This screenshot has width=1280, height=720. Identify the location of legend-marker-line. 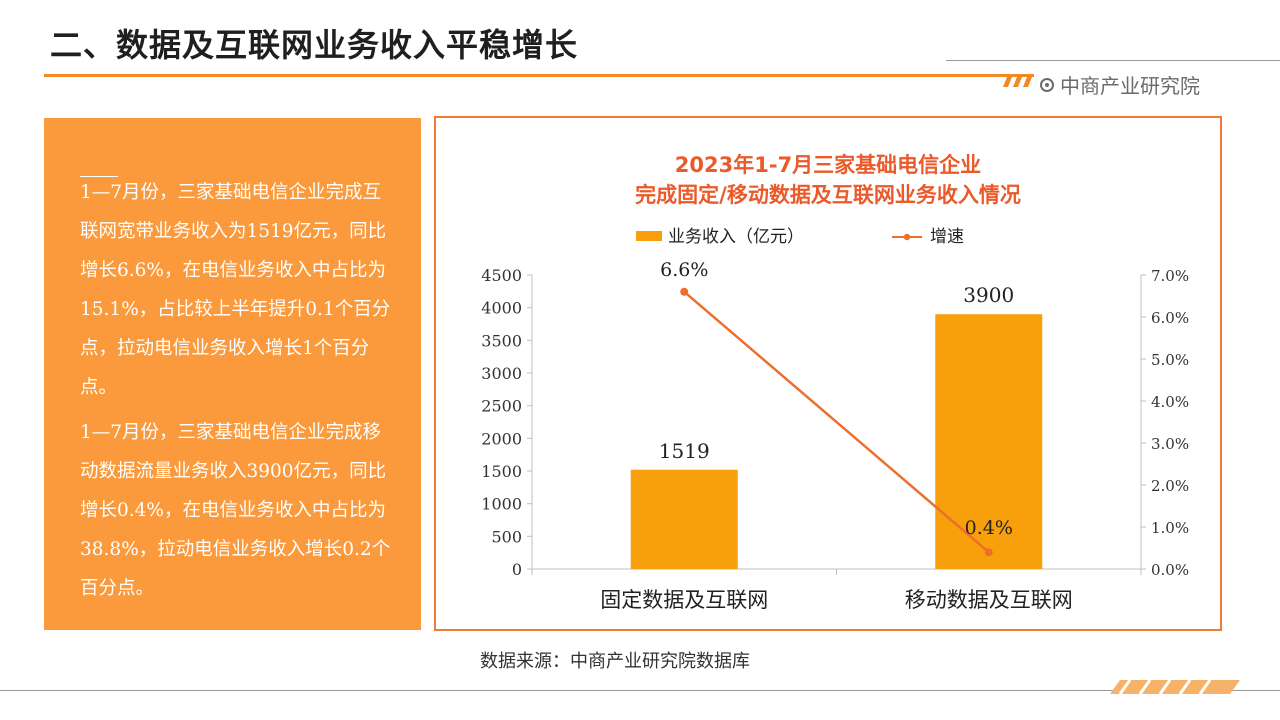
(907, 237).